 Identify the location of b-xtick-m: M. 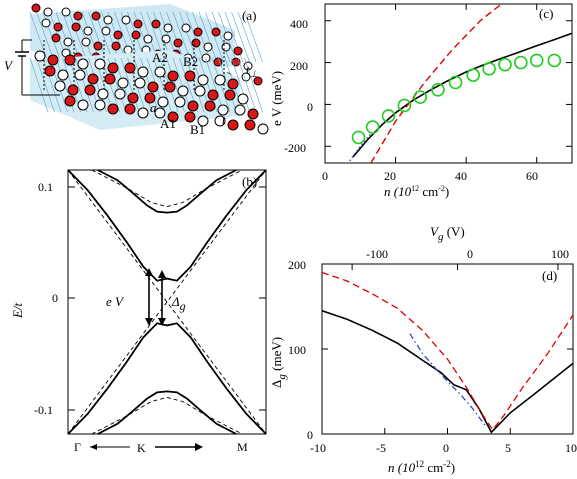
(242, 447).